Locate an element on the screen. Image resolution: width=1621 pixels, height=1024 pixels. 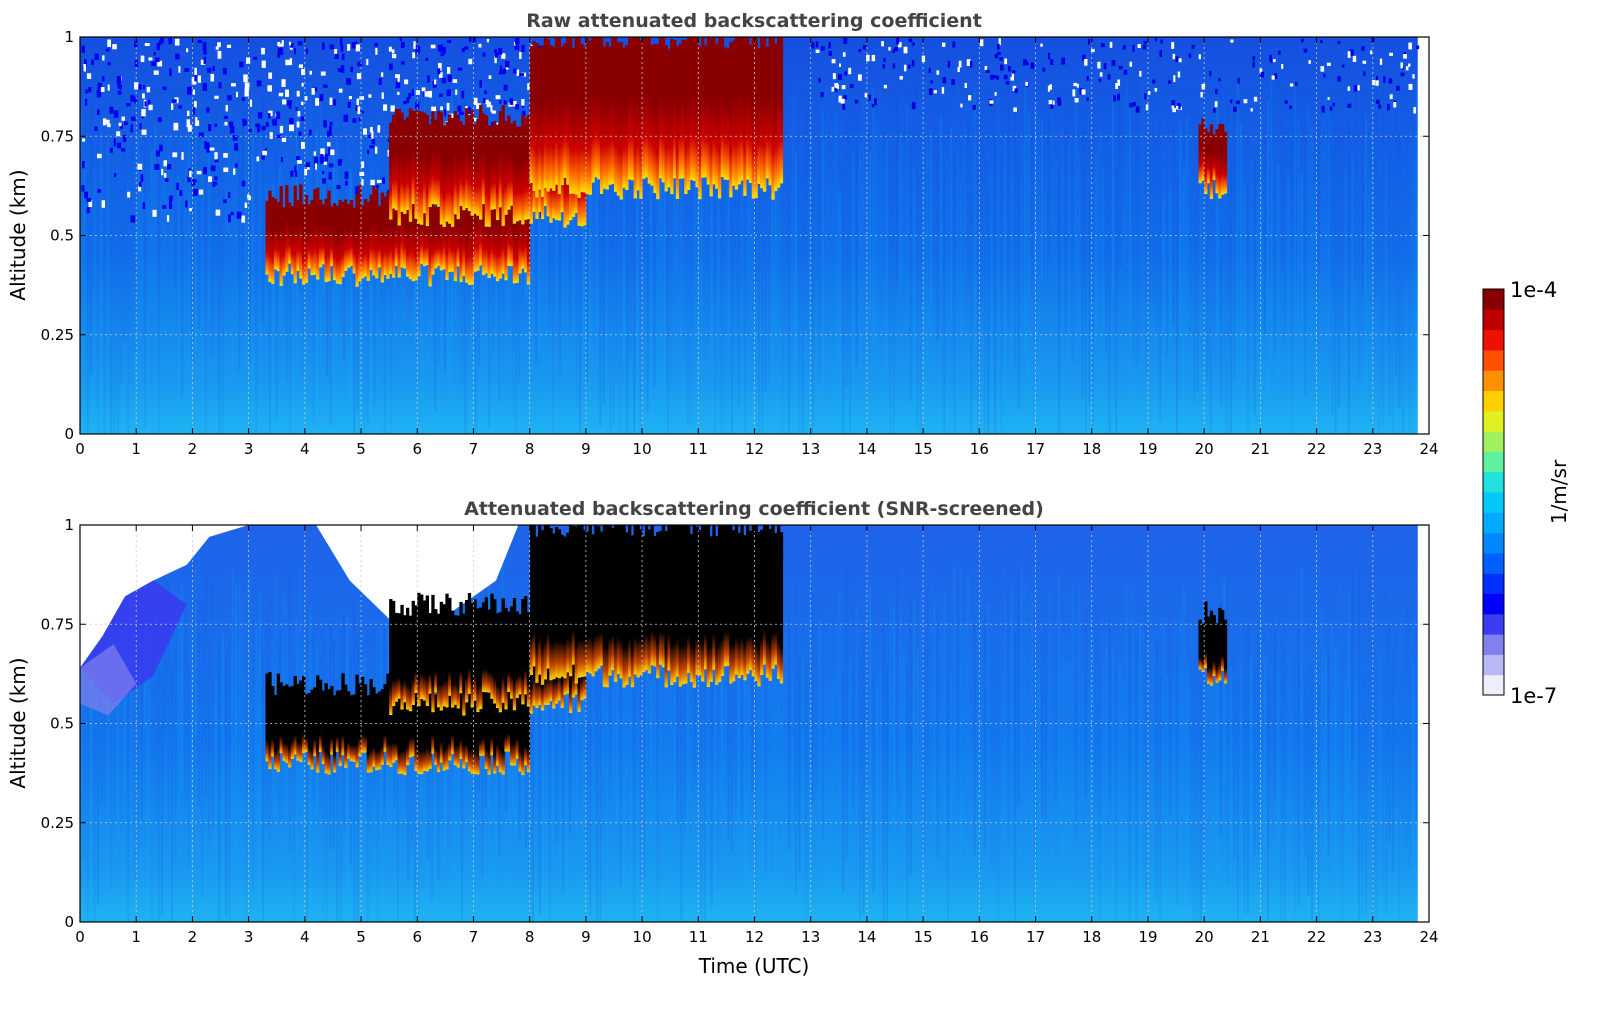
low-signal-region is located at coordinates (108, 680).